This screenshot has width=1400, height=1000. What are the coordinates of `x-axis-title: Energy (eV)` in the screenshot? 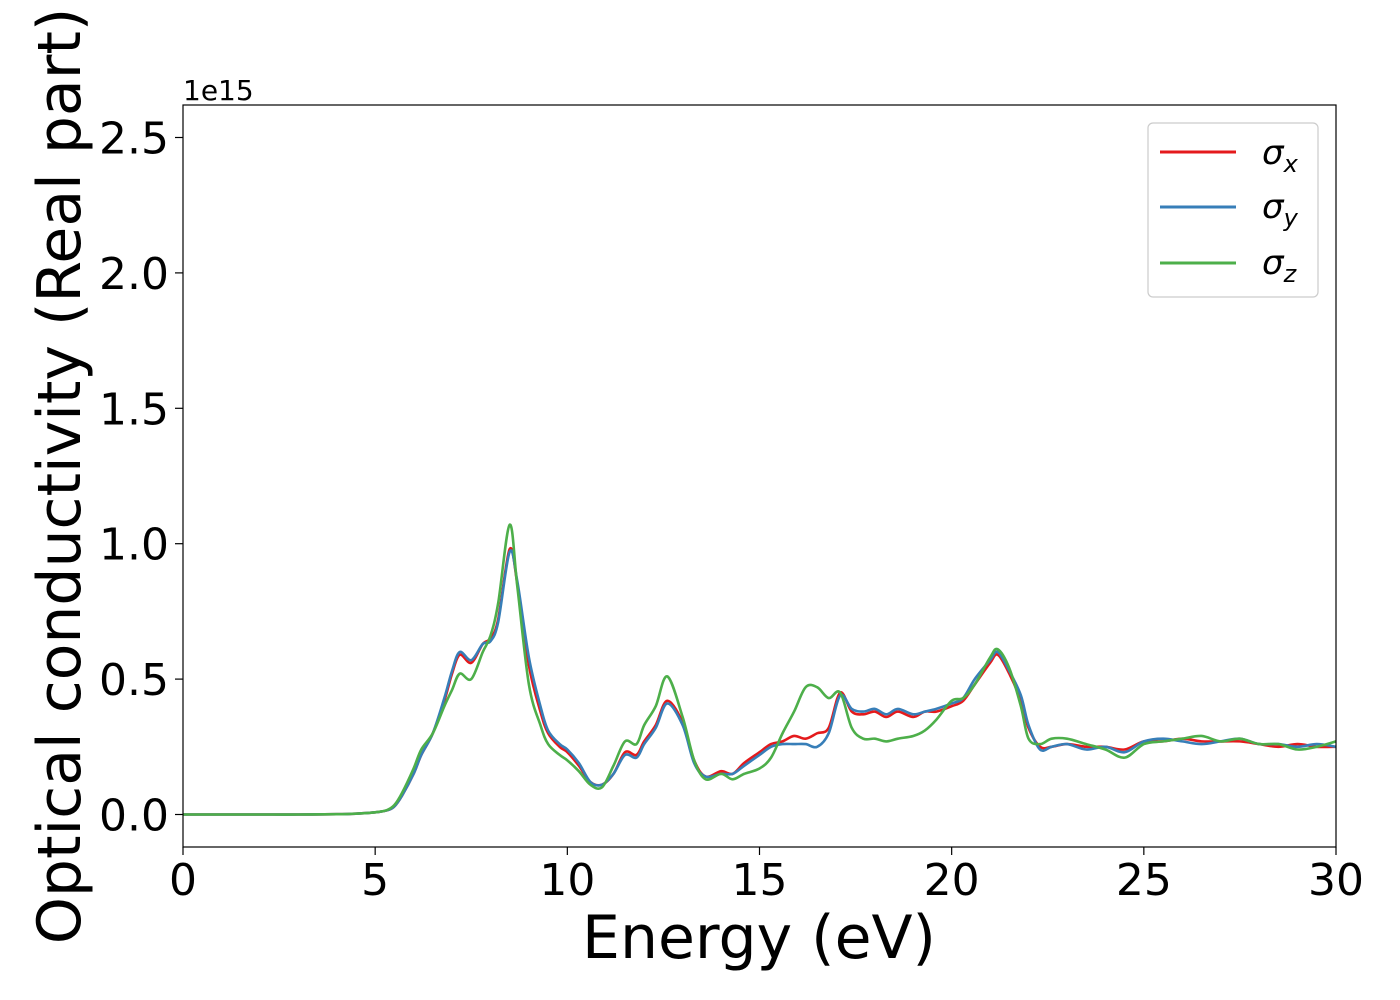 It's located at (759, 938).